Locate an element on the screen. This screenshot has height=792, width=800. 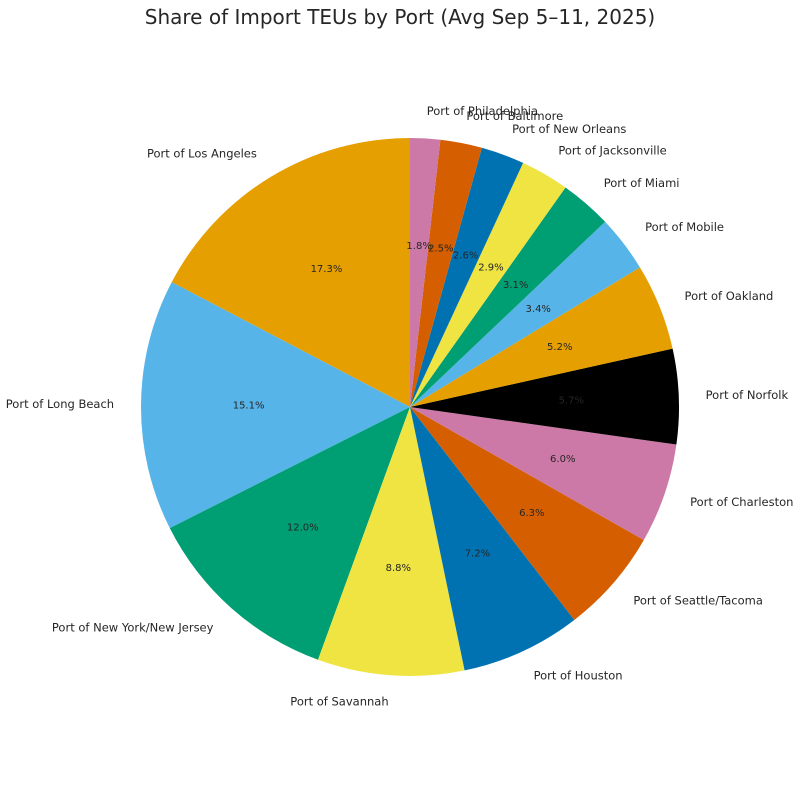
slice-label-port-of-jacksonville: Port of Jacksonville is located at coordinates (612, 150).